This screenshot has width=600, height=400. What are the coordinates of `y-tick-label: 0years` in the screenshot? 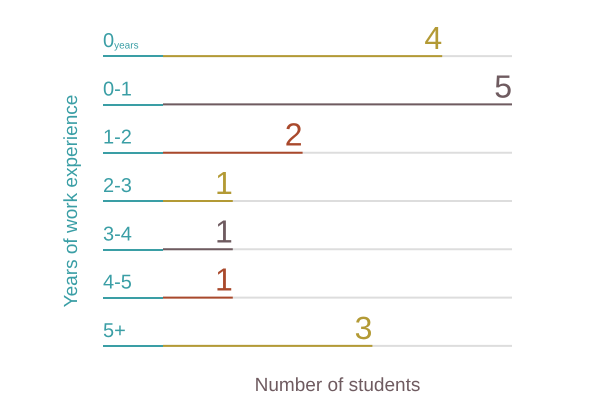 It's located at (121, 41).